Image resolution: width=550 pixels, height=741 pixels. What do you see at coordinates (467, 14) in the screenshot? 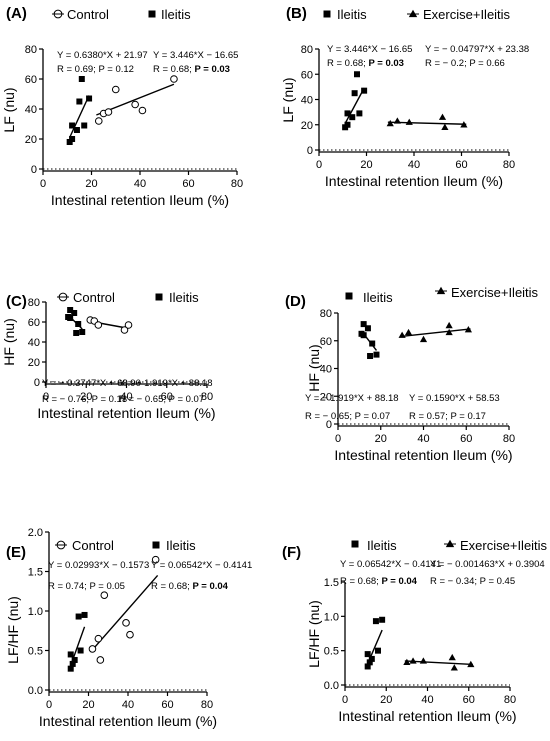
I see `legend-label: Exercise+Ileitis` at bounding box center [467, 14].